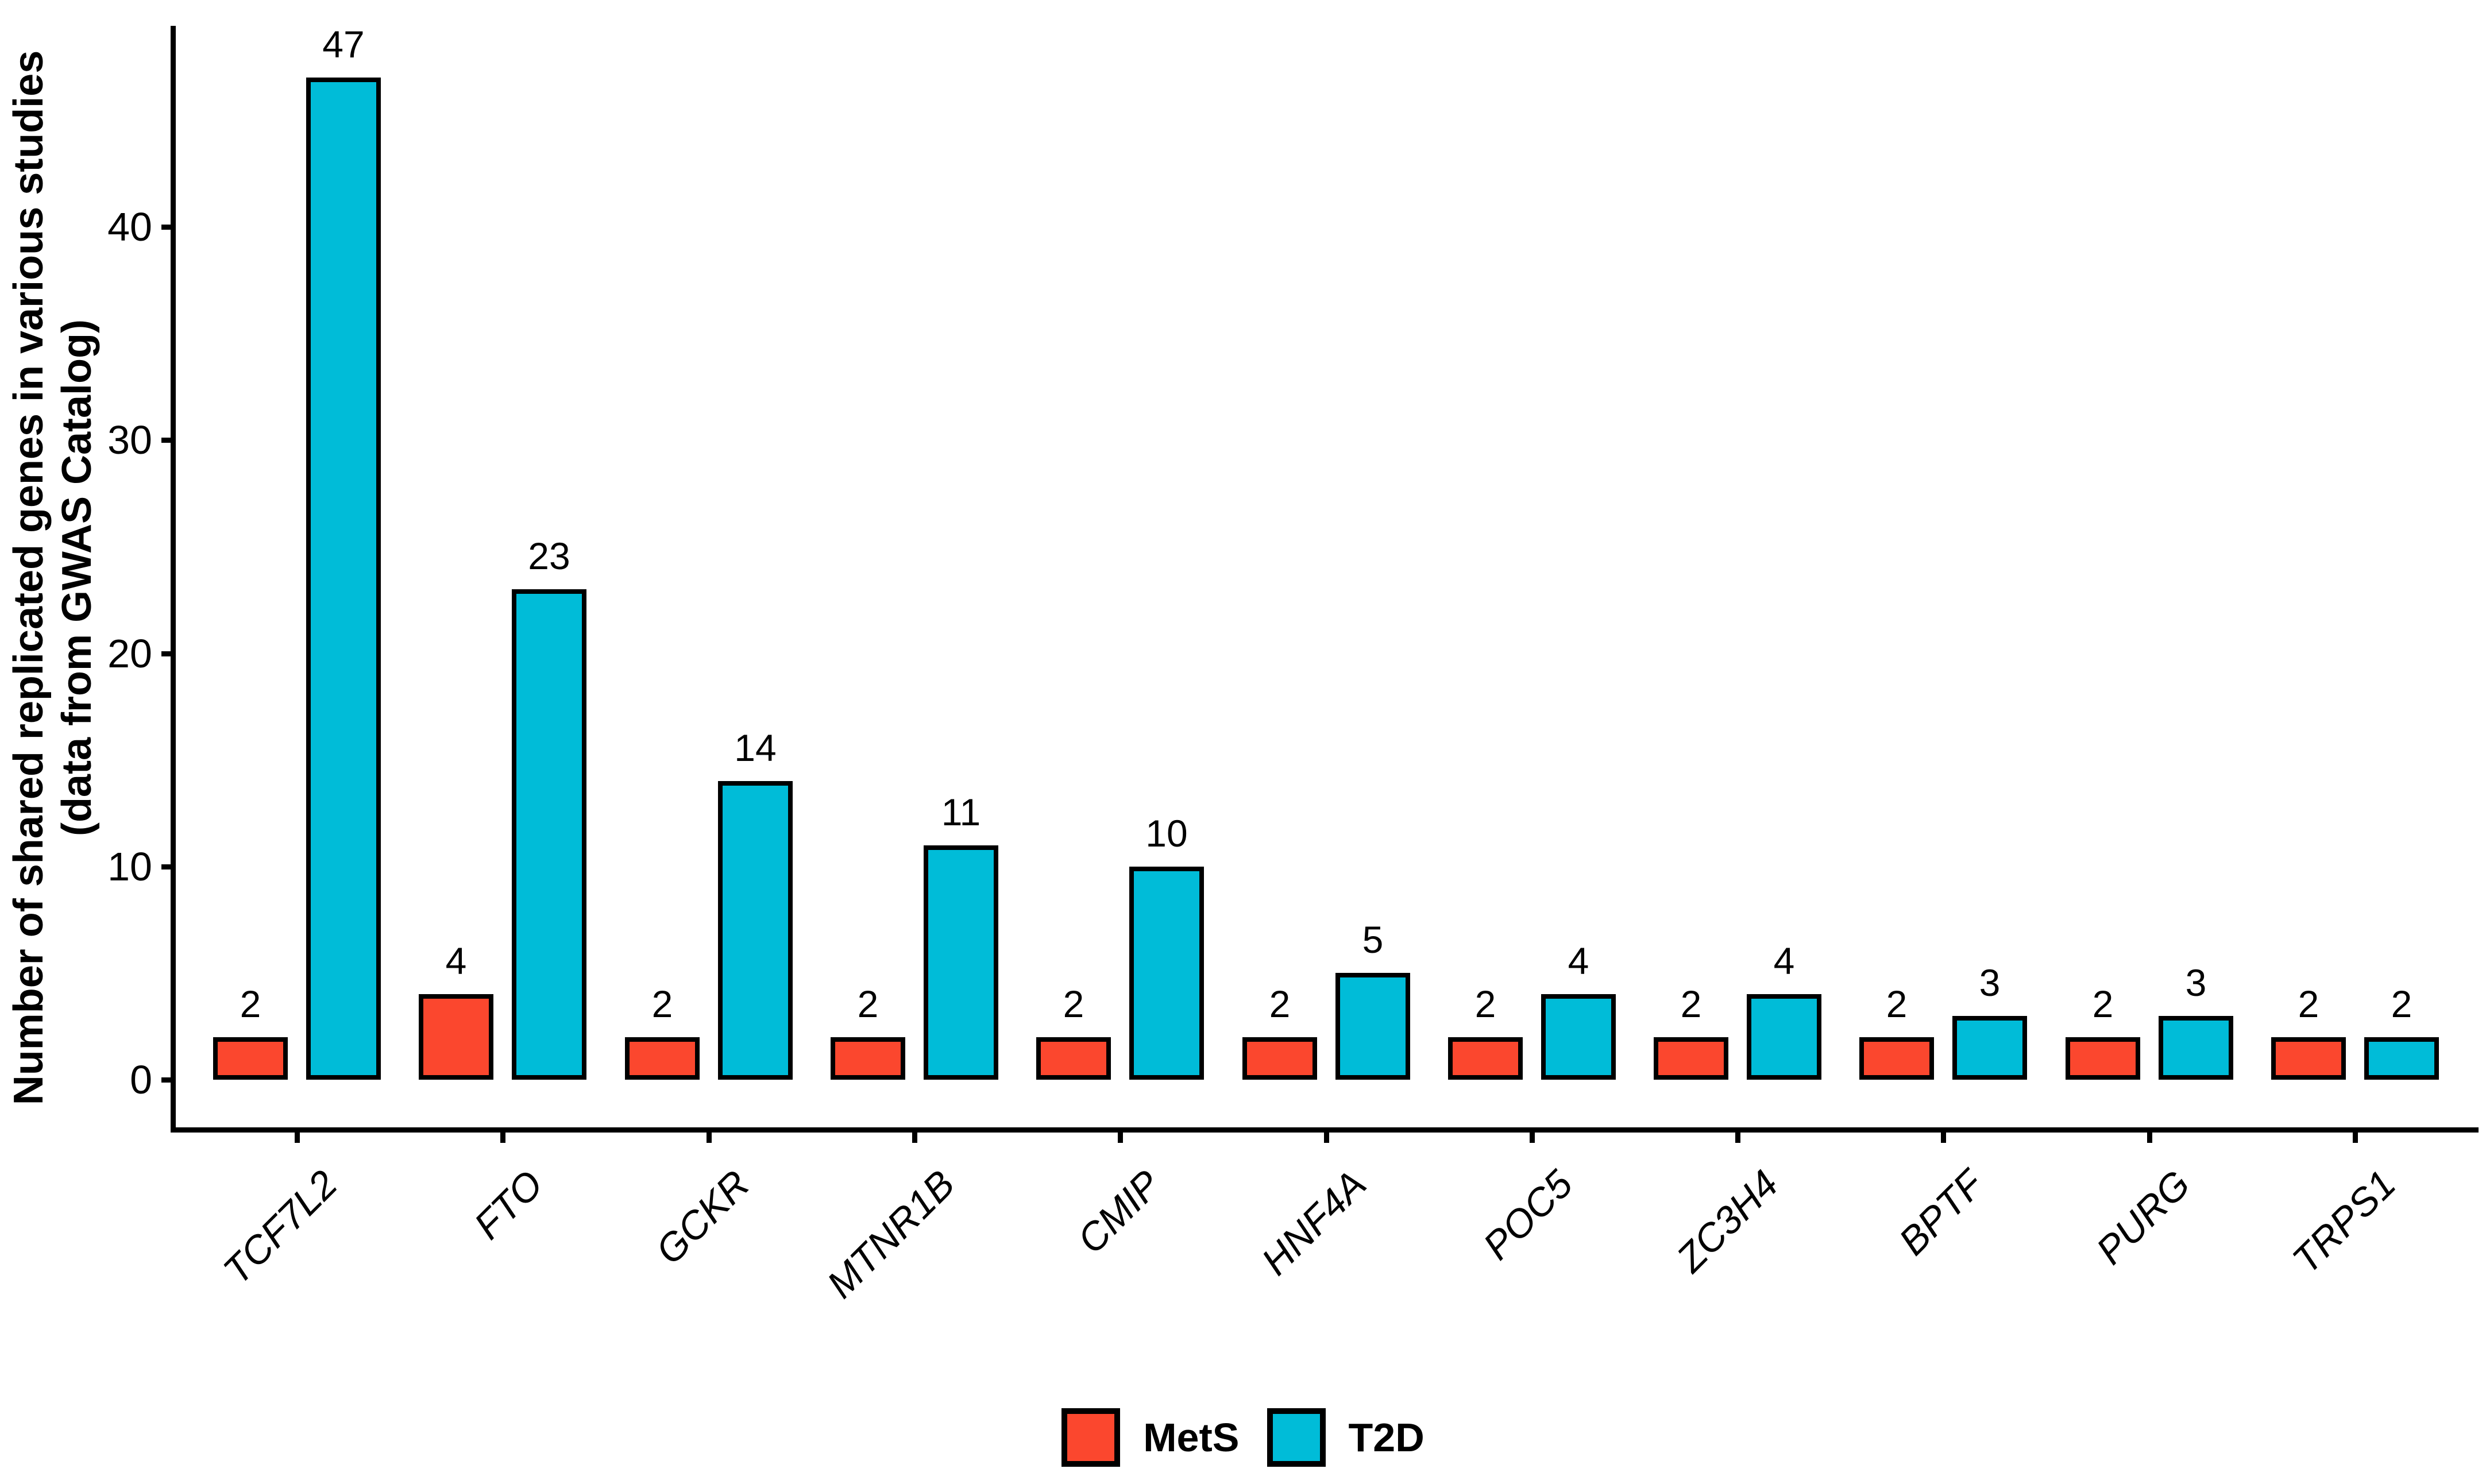 This screenshot has height=1484, width=2486. Describe the element at coordinates (1485, 1058) in the screenshot. I see `bar-mets-POC5` at that location.